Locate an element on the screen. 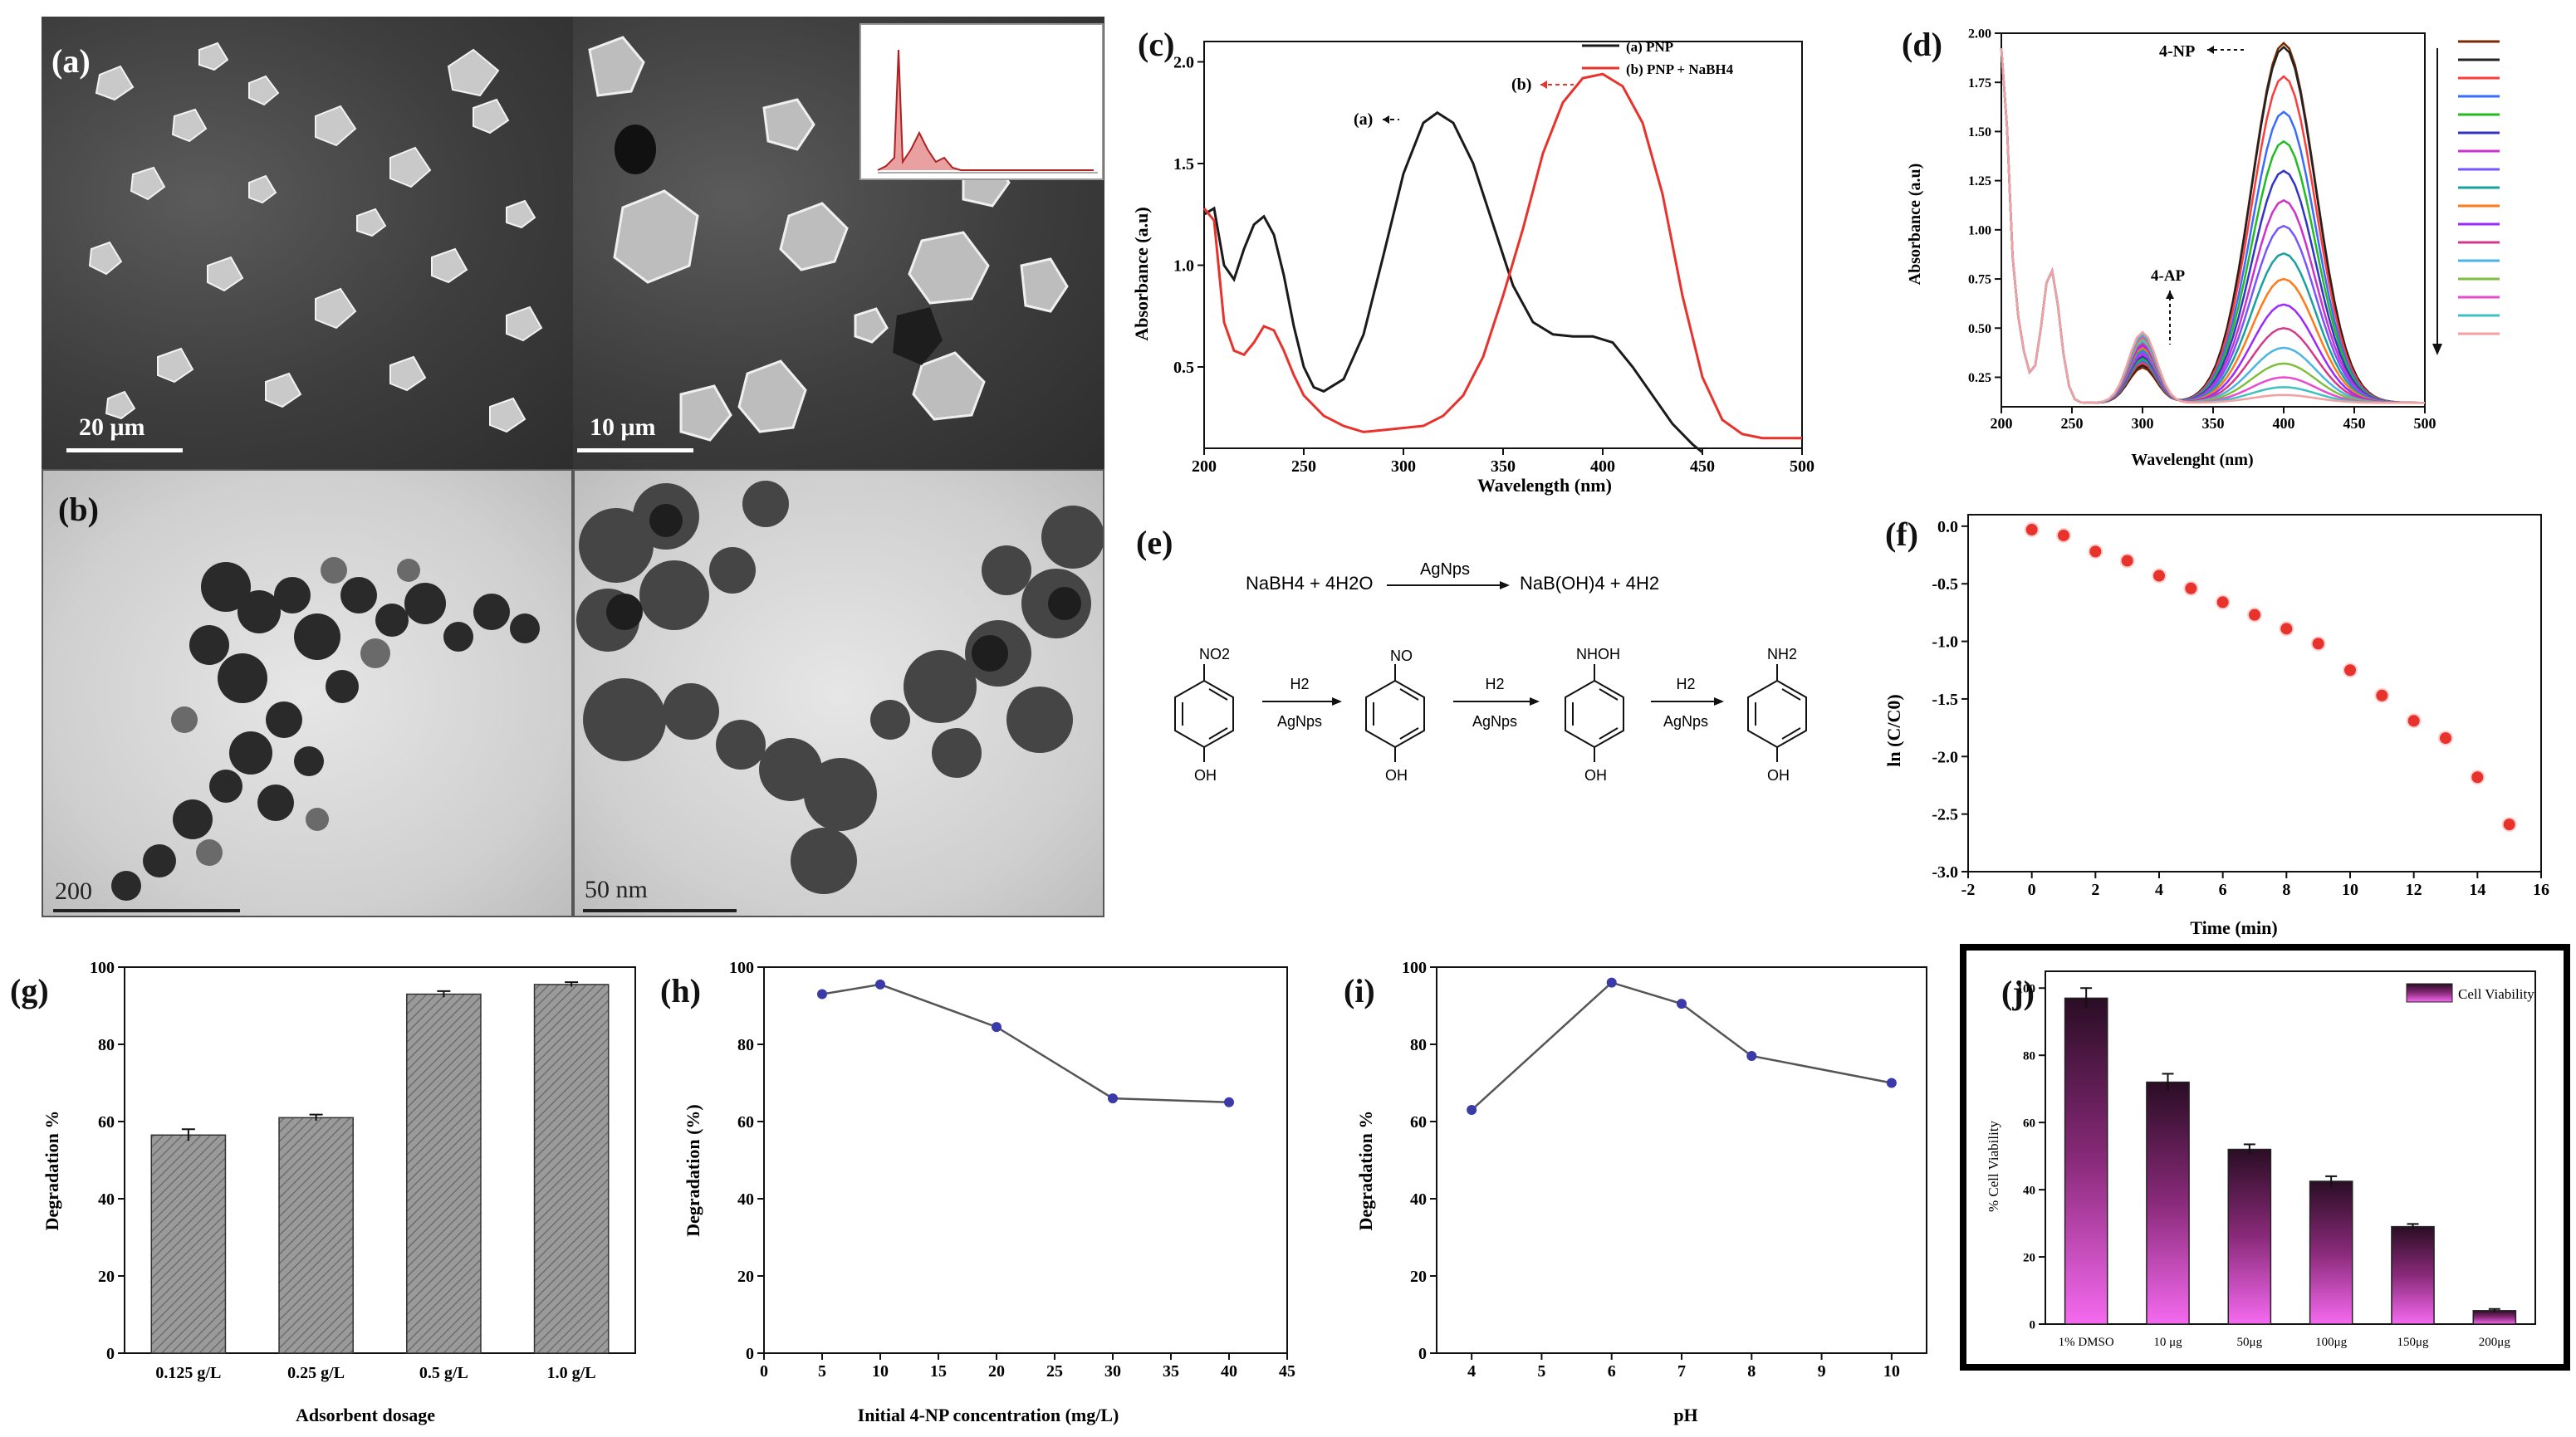 The width and height of the screenshot is (2576, 1437). chart-i-xtick-label: 5 is located at coordinates (1541, 1371).